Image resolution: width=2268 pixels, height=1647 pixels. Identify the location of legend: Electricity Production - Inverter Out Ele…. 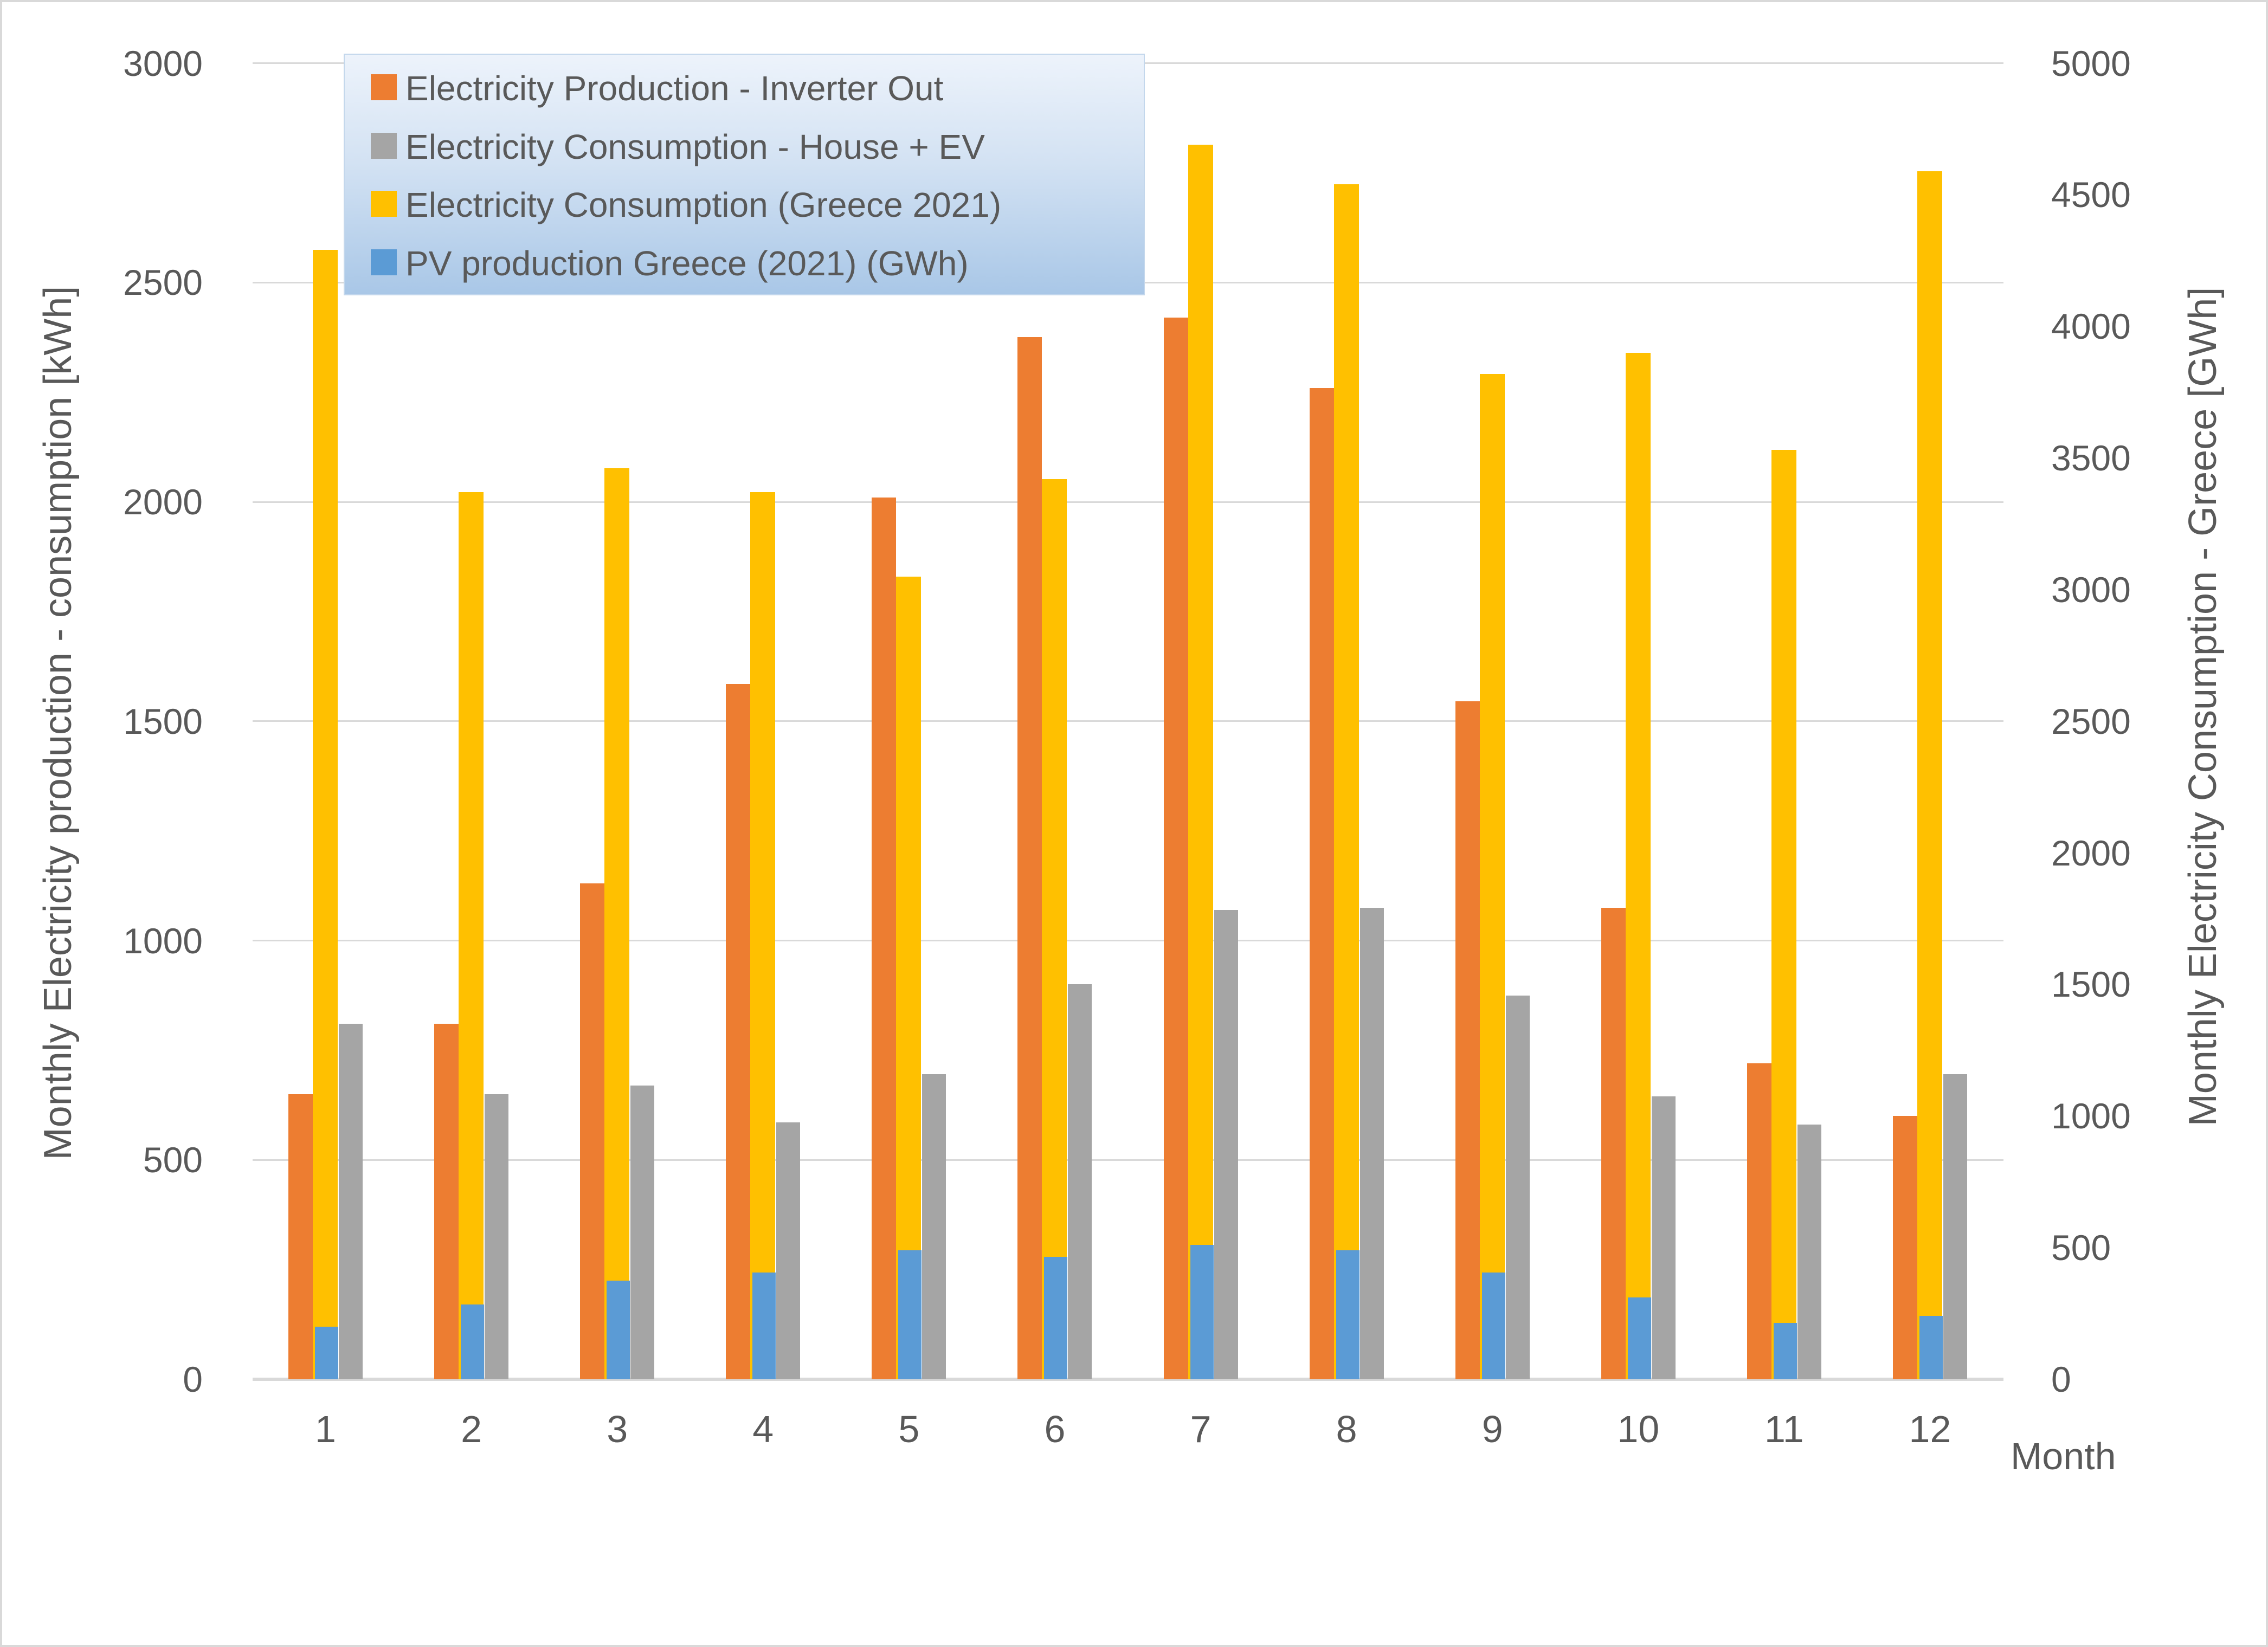
(744, 174).